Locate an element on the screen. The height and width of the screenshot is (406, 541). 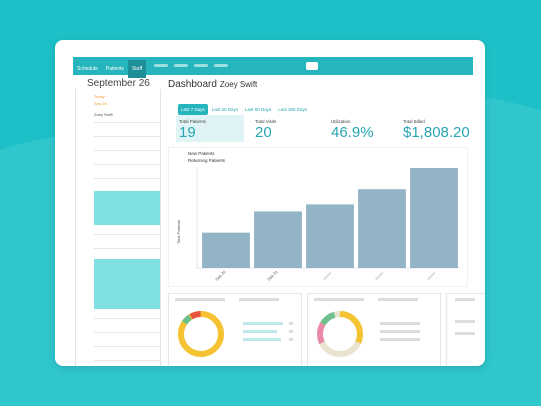
nav-item: Patients is located at coordinates (114, 69).